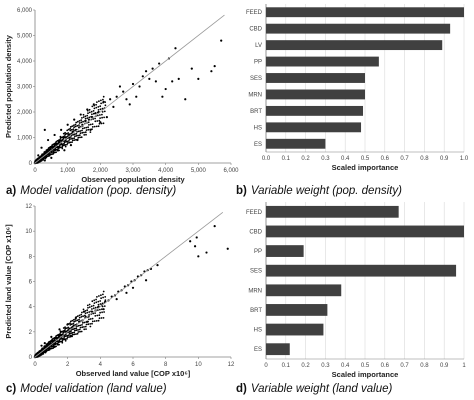  Describe the element at coordinates (315, 78) in the screenshot. I see `bar-ses` at that location.